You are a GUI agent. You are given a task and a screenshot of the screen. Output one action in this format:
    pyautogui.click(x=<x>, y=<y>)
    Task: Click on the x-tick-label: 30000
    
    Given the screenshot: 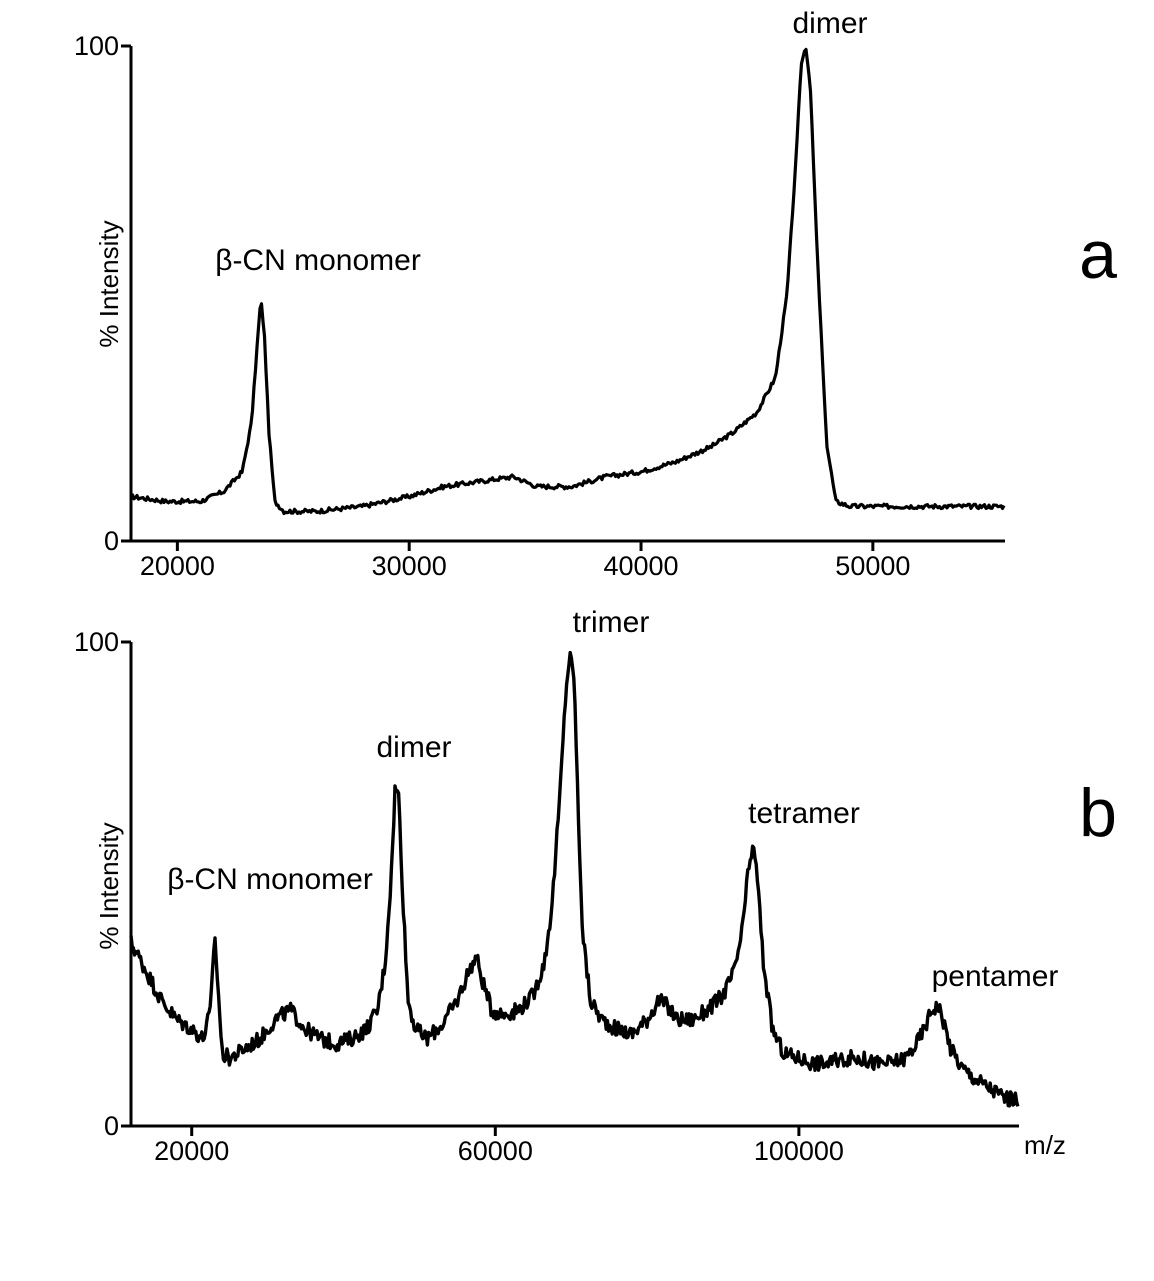 What is the action you would take?
    pyautogui.click(x=409, y=566)
    